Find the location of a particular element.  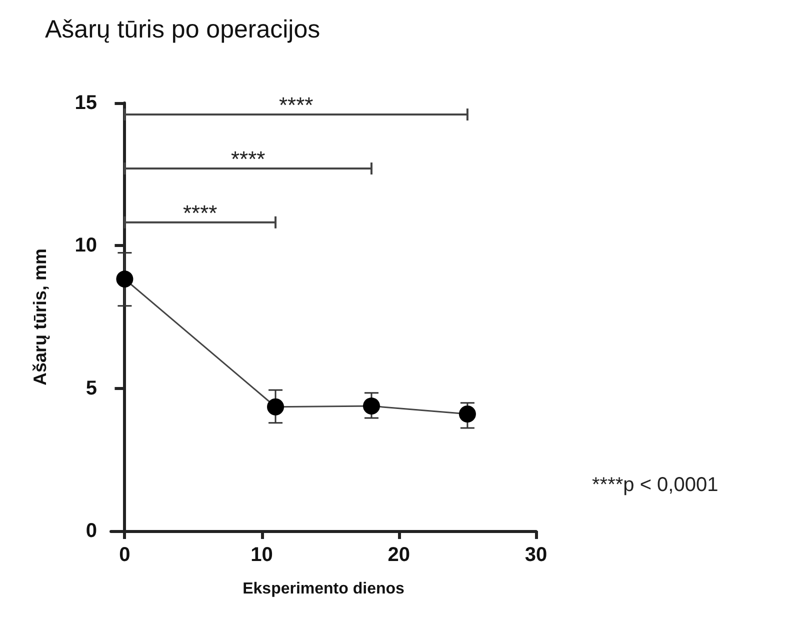

x-tick-label: 10 is located at coordinates (261, 555).